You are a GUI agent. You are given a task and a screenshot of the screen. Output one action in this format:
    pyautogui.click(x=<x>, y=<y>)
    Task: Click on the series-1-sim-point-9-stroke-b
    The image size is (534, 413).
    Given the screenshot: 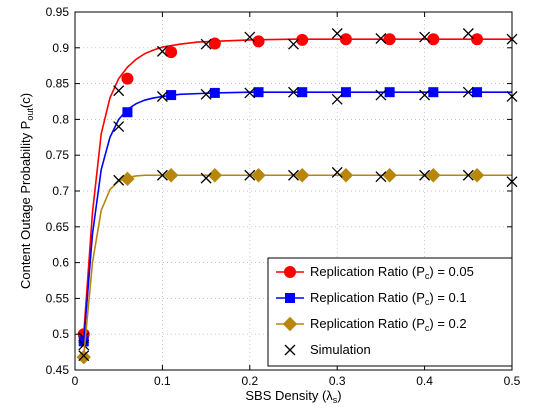 What is the action you would take?
    pyautogui.click(x=468, y=92)
    